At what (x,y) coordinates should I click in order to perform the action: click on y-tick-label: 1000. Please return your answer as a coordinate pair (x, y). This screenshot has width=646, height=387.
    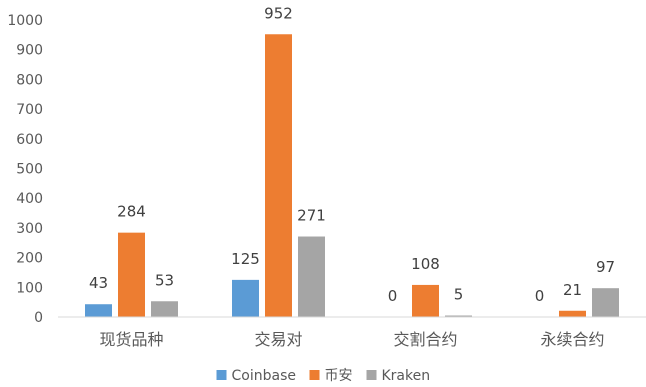
    Looking at the image, I should click on (25, 21).